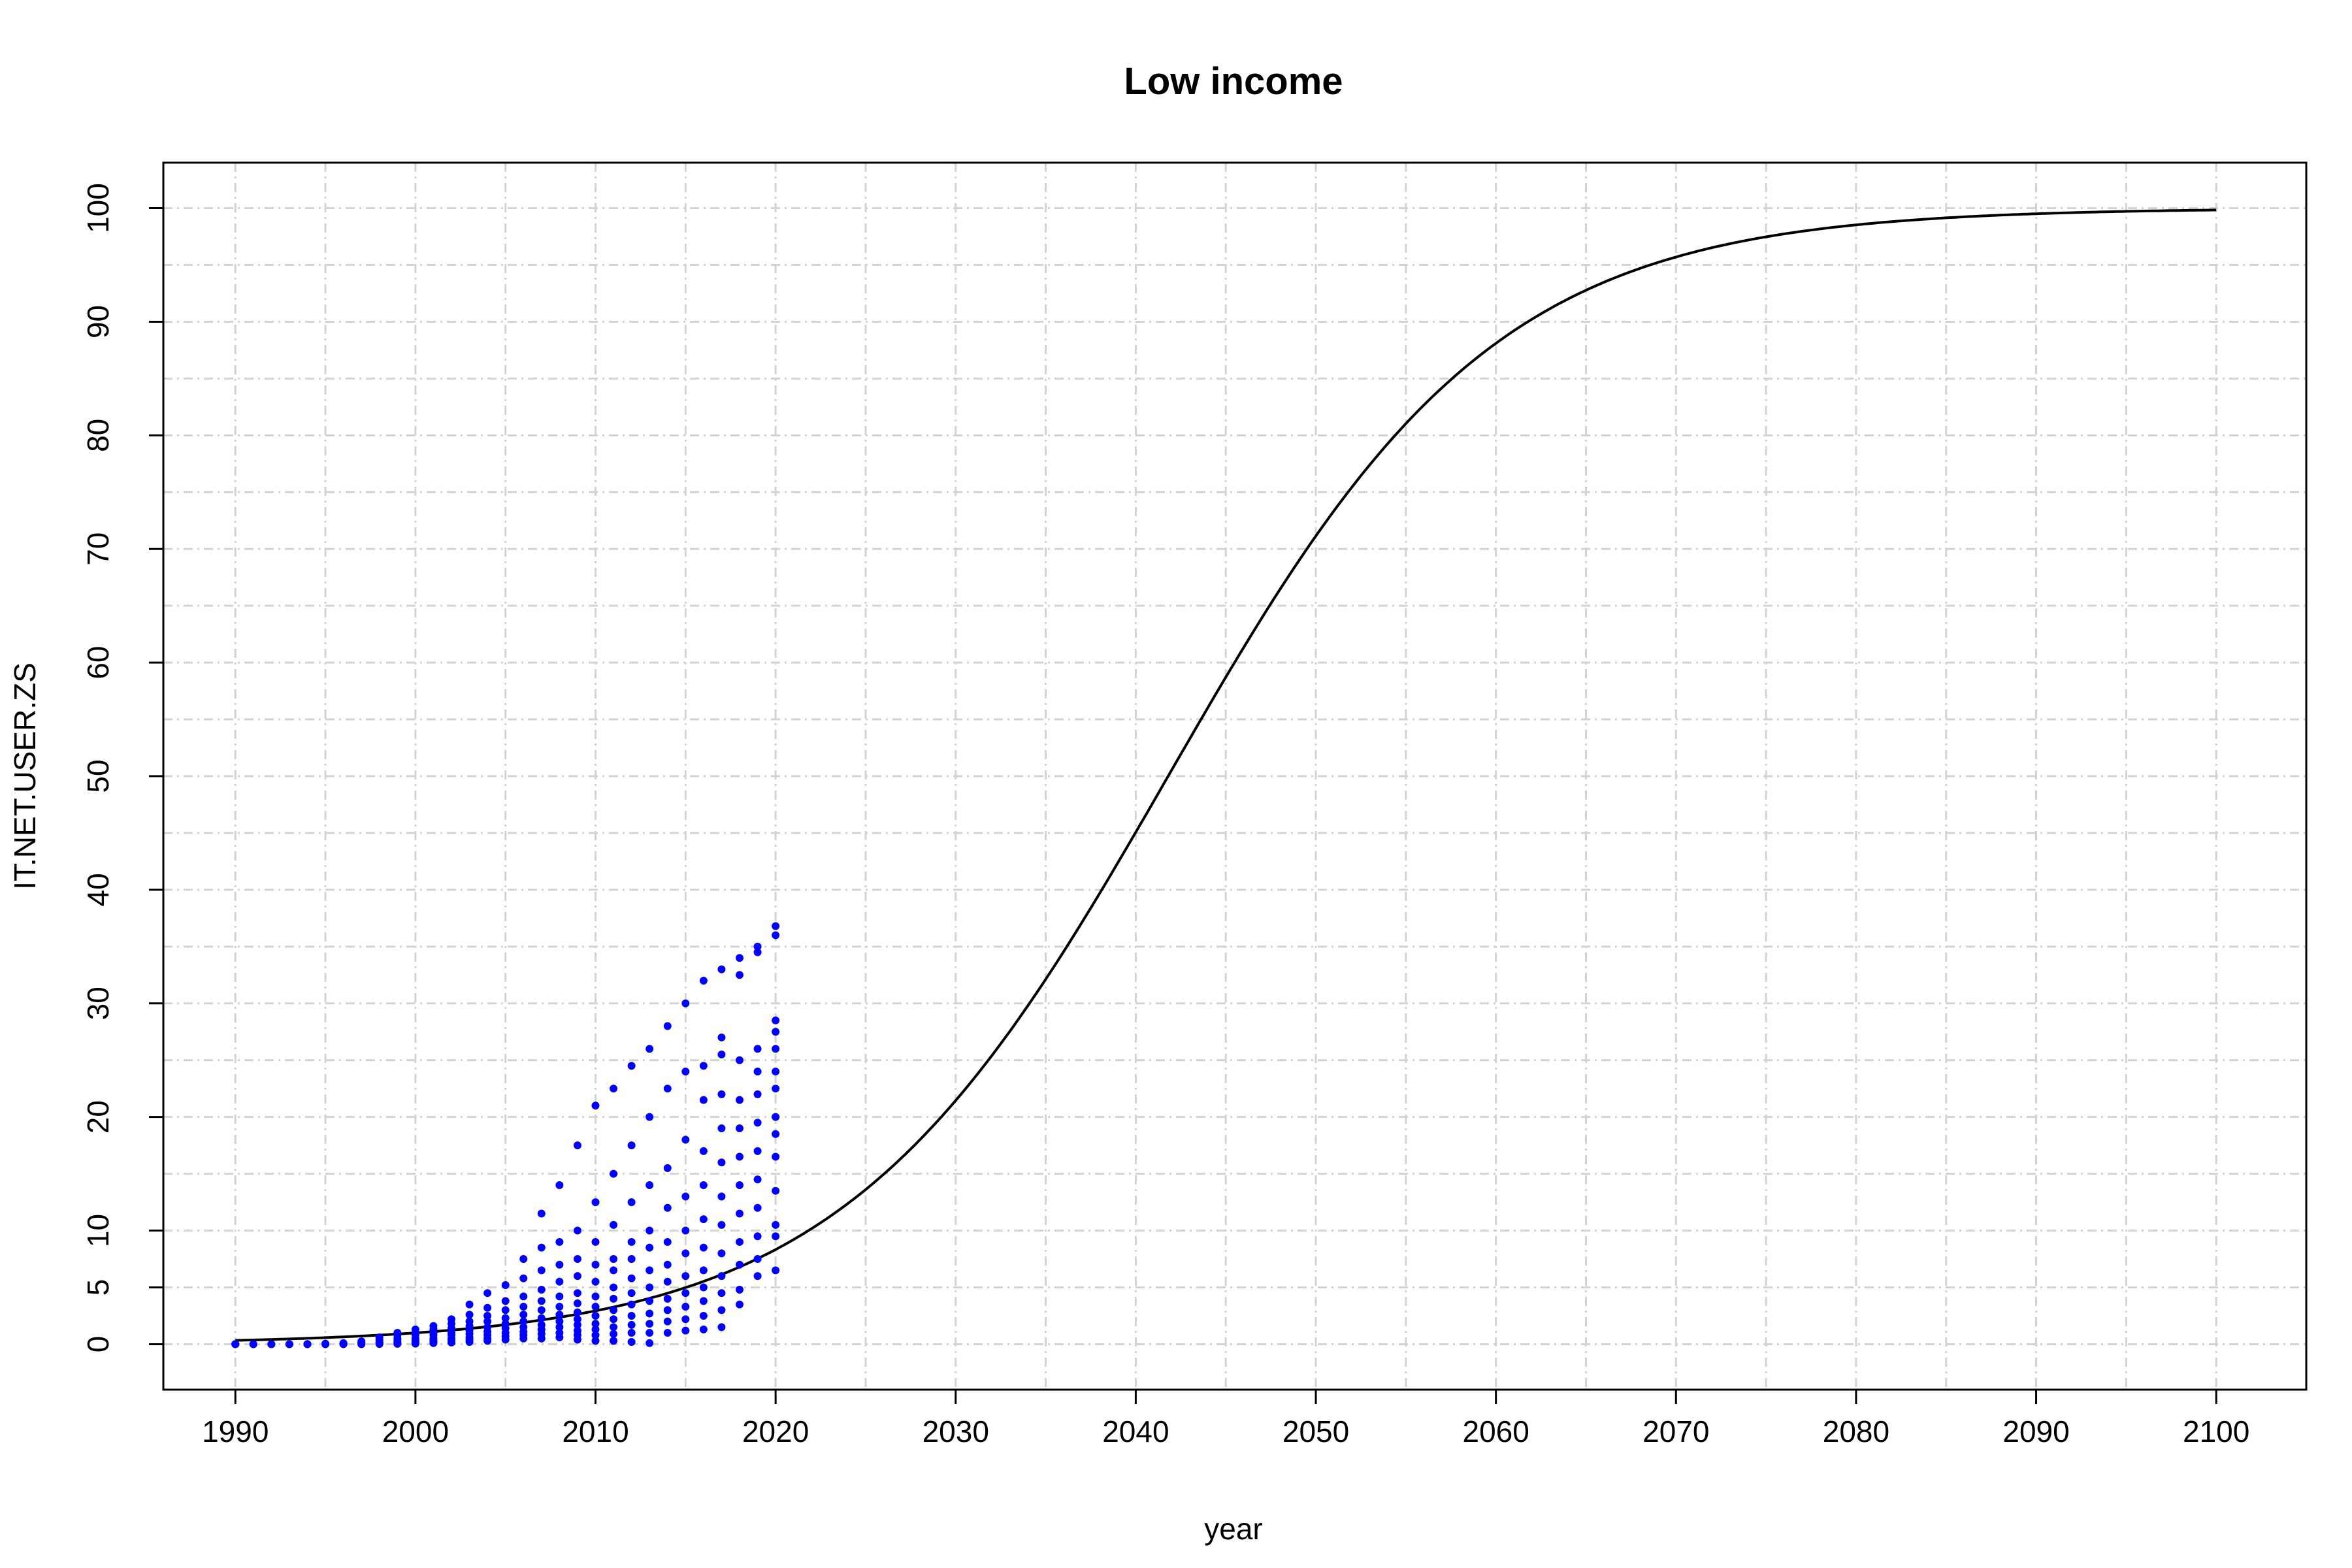 Image resolution: width=2352 pixels, height=1568 pixels. Describe the element at coordinates (98, 889) in the screenshot. I see `y-tick-label-40: 40` at that location.